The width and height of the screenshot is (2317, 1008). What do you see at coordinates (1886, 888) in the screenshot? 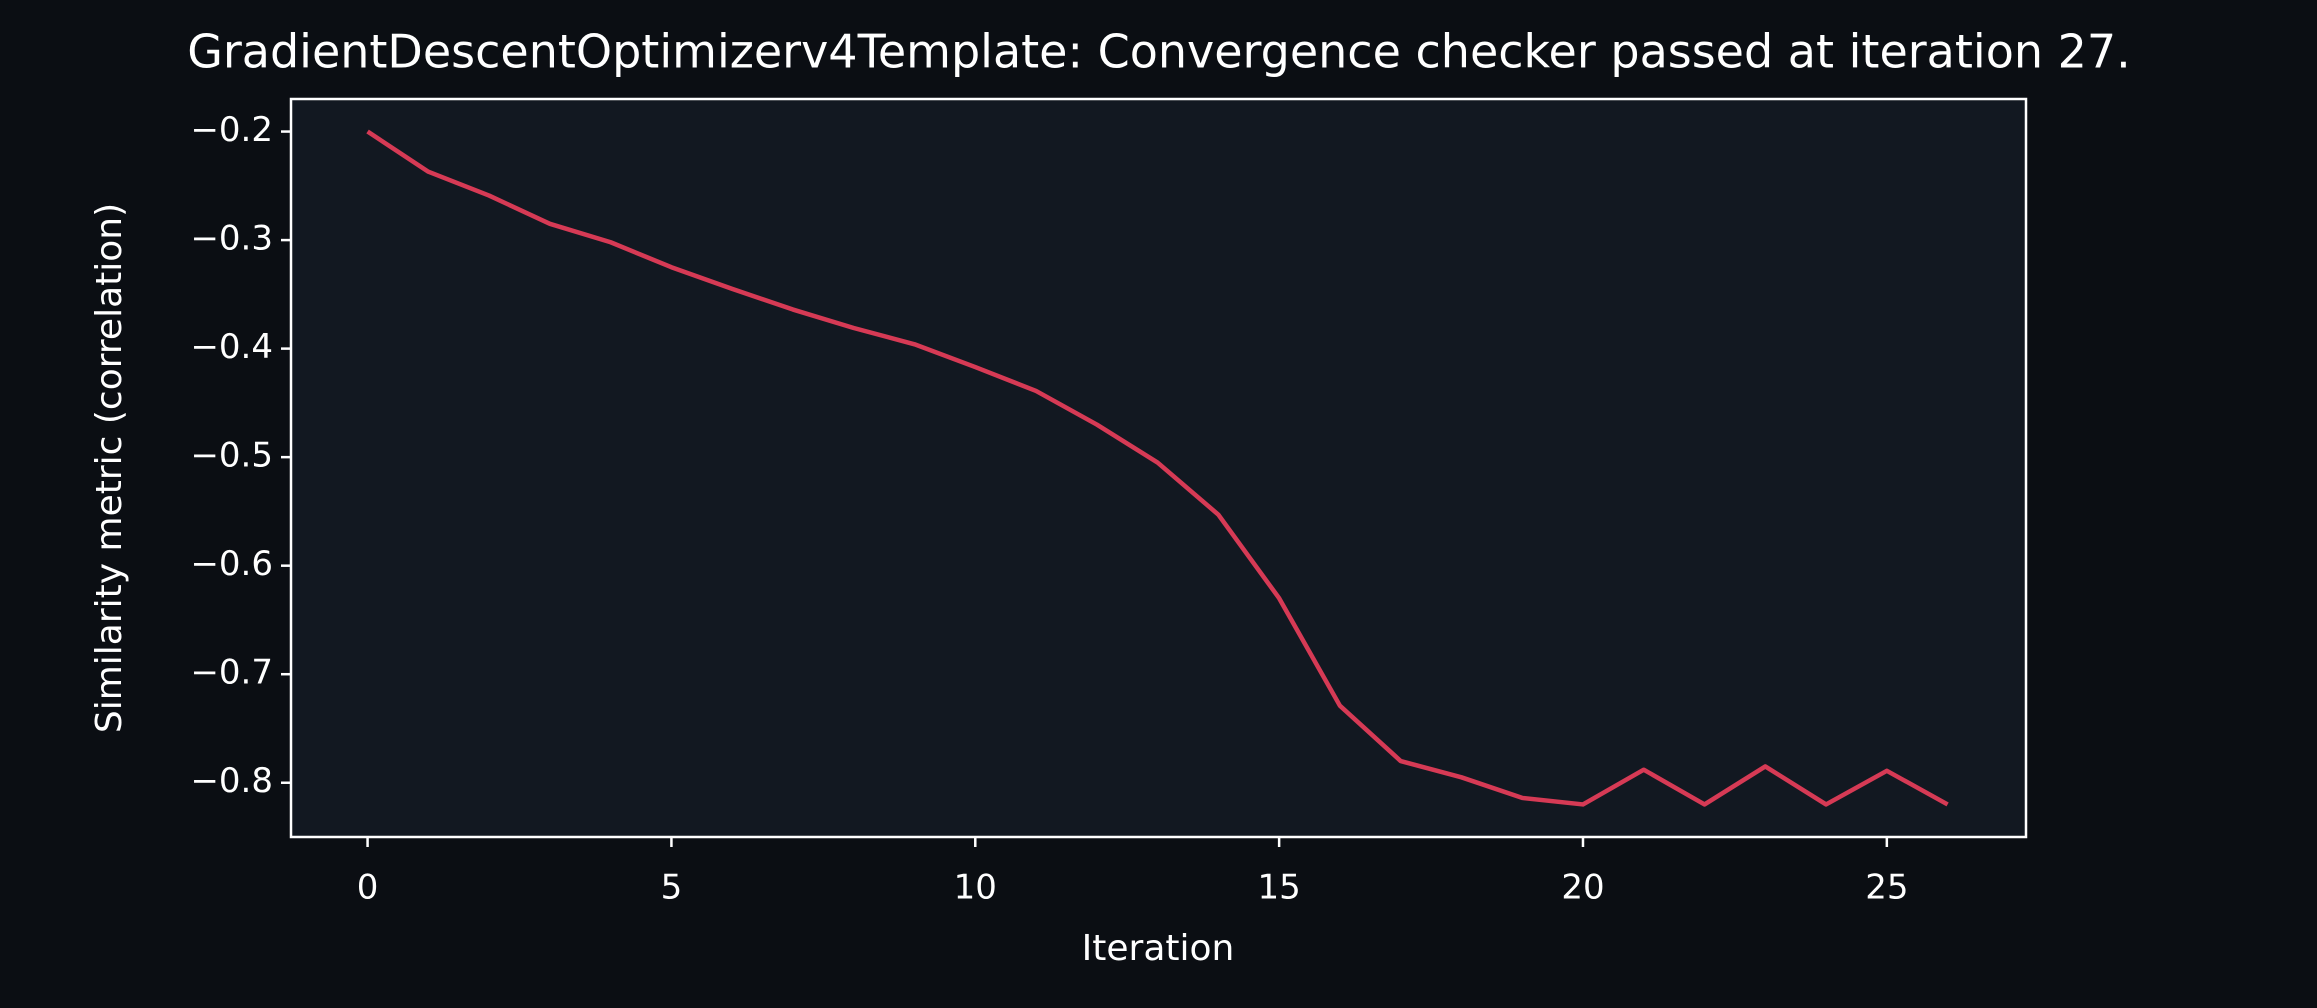
I see `x-tick-label: 25` at bounding box center [1886, 888].